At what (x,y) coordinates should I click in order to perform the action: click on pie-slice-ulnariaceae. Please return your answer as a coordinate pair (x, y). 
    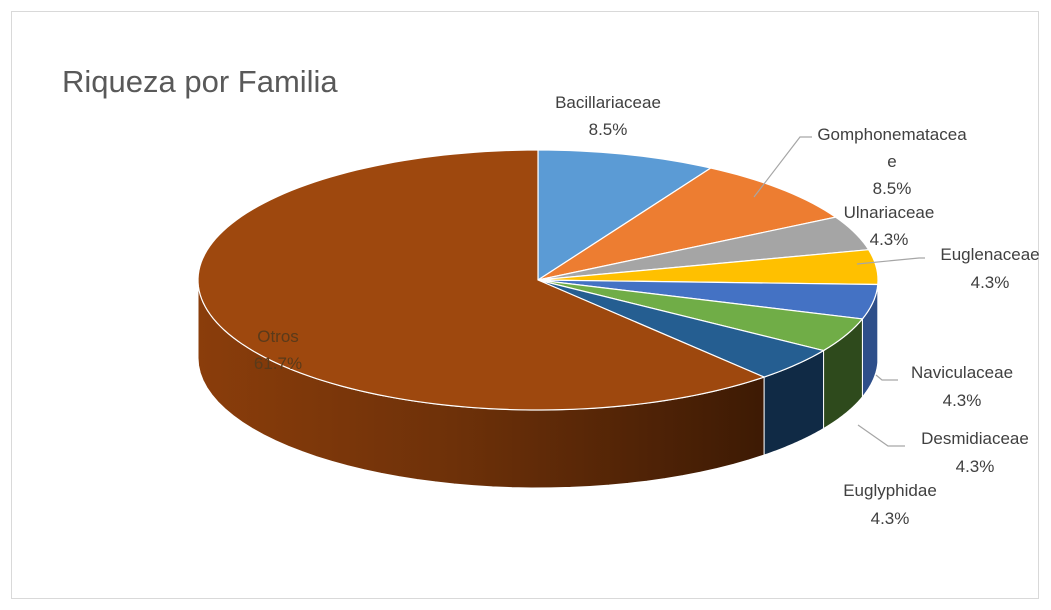
    Looking at the image, I should click on (703, 248).